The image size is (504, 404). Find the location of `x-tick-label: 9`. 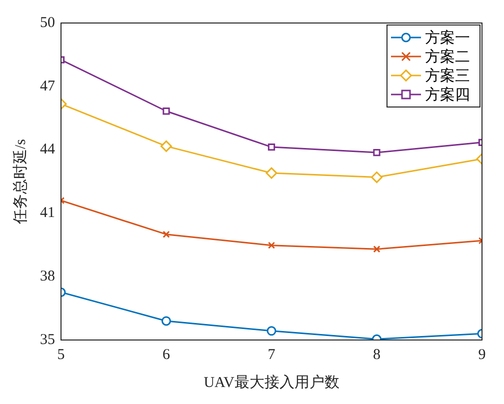

x-tick-label: 9 is located at coordinates (482, 354).